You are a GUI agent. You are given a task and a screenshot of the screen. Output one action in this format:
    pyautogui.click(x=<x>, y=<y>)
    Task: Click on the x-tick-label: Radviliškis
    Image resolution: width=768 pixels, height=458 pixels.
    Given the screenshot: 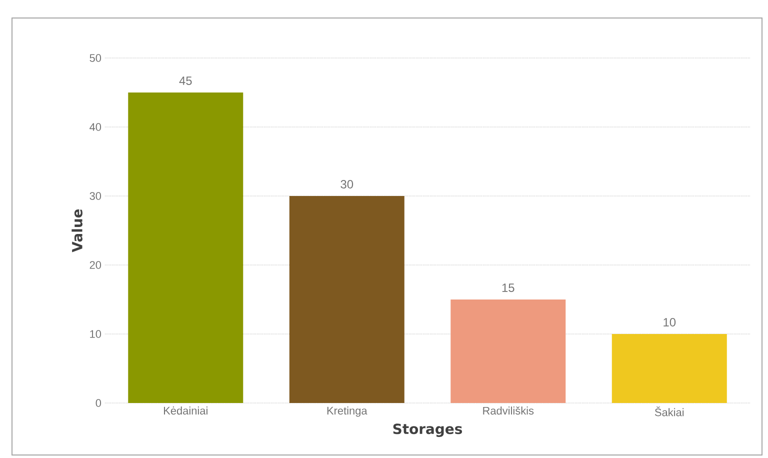 What is the action you would take?
    pyautogui.click(x=508, y=410)
    